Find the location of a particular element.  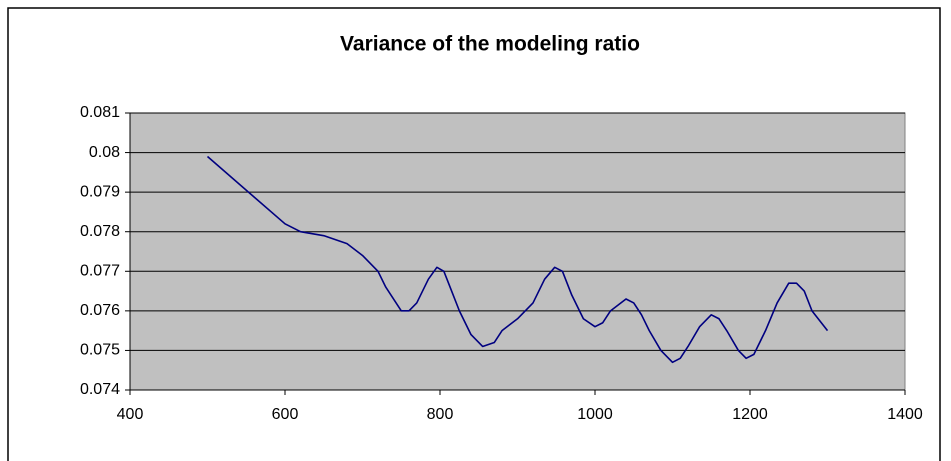

y-tick-label: 0.078 is located at coordinates (100, 231).